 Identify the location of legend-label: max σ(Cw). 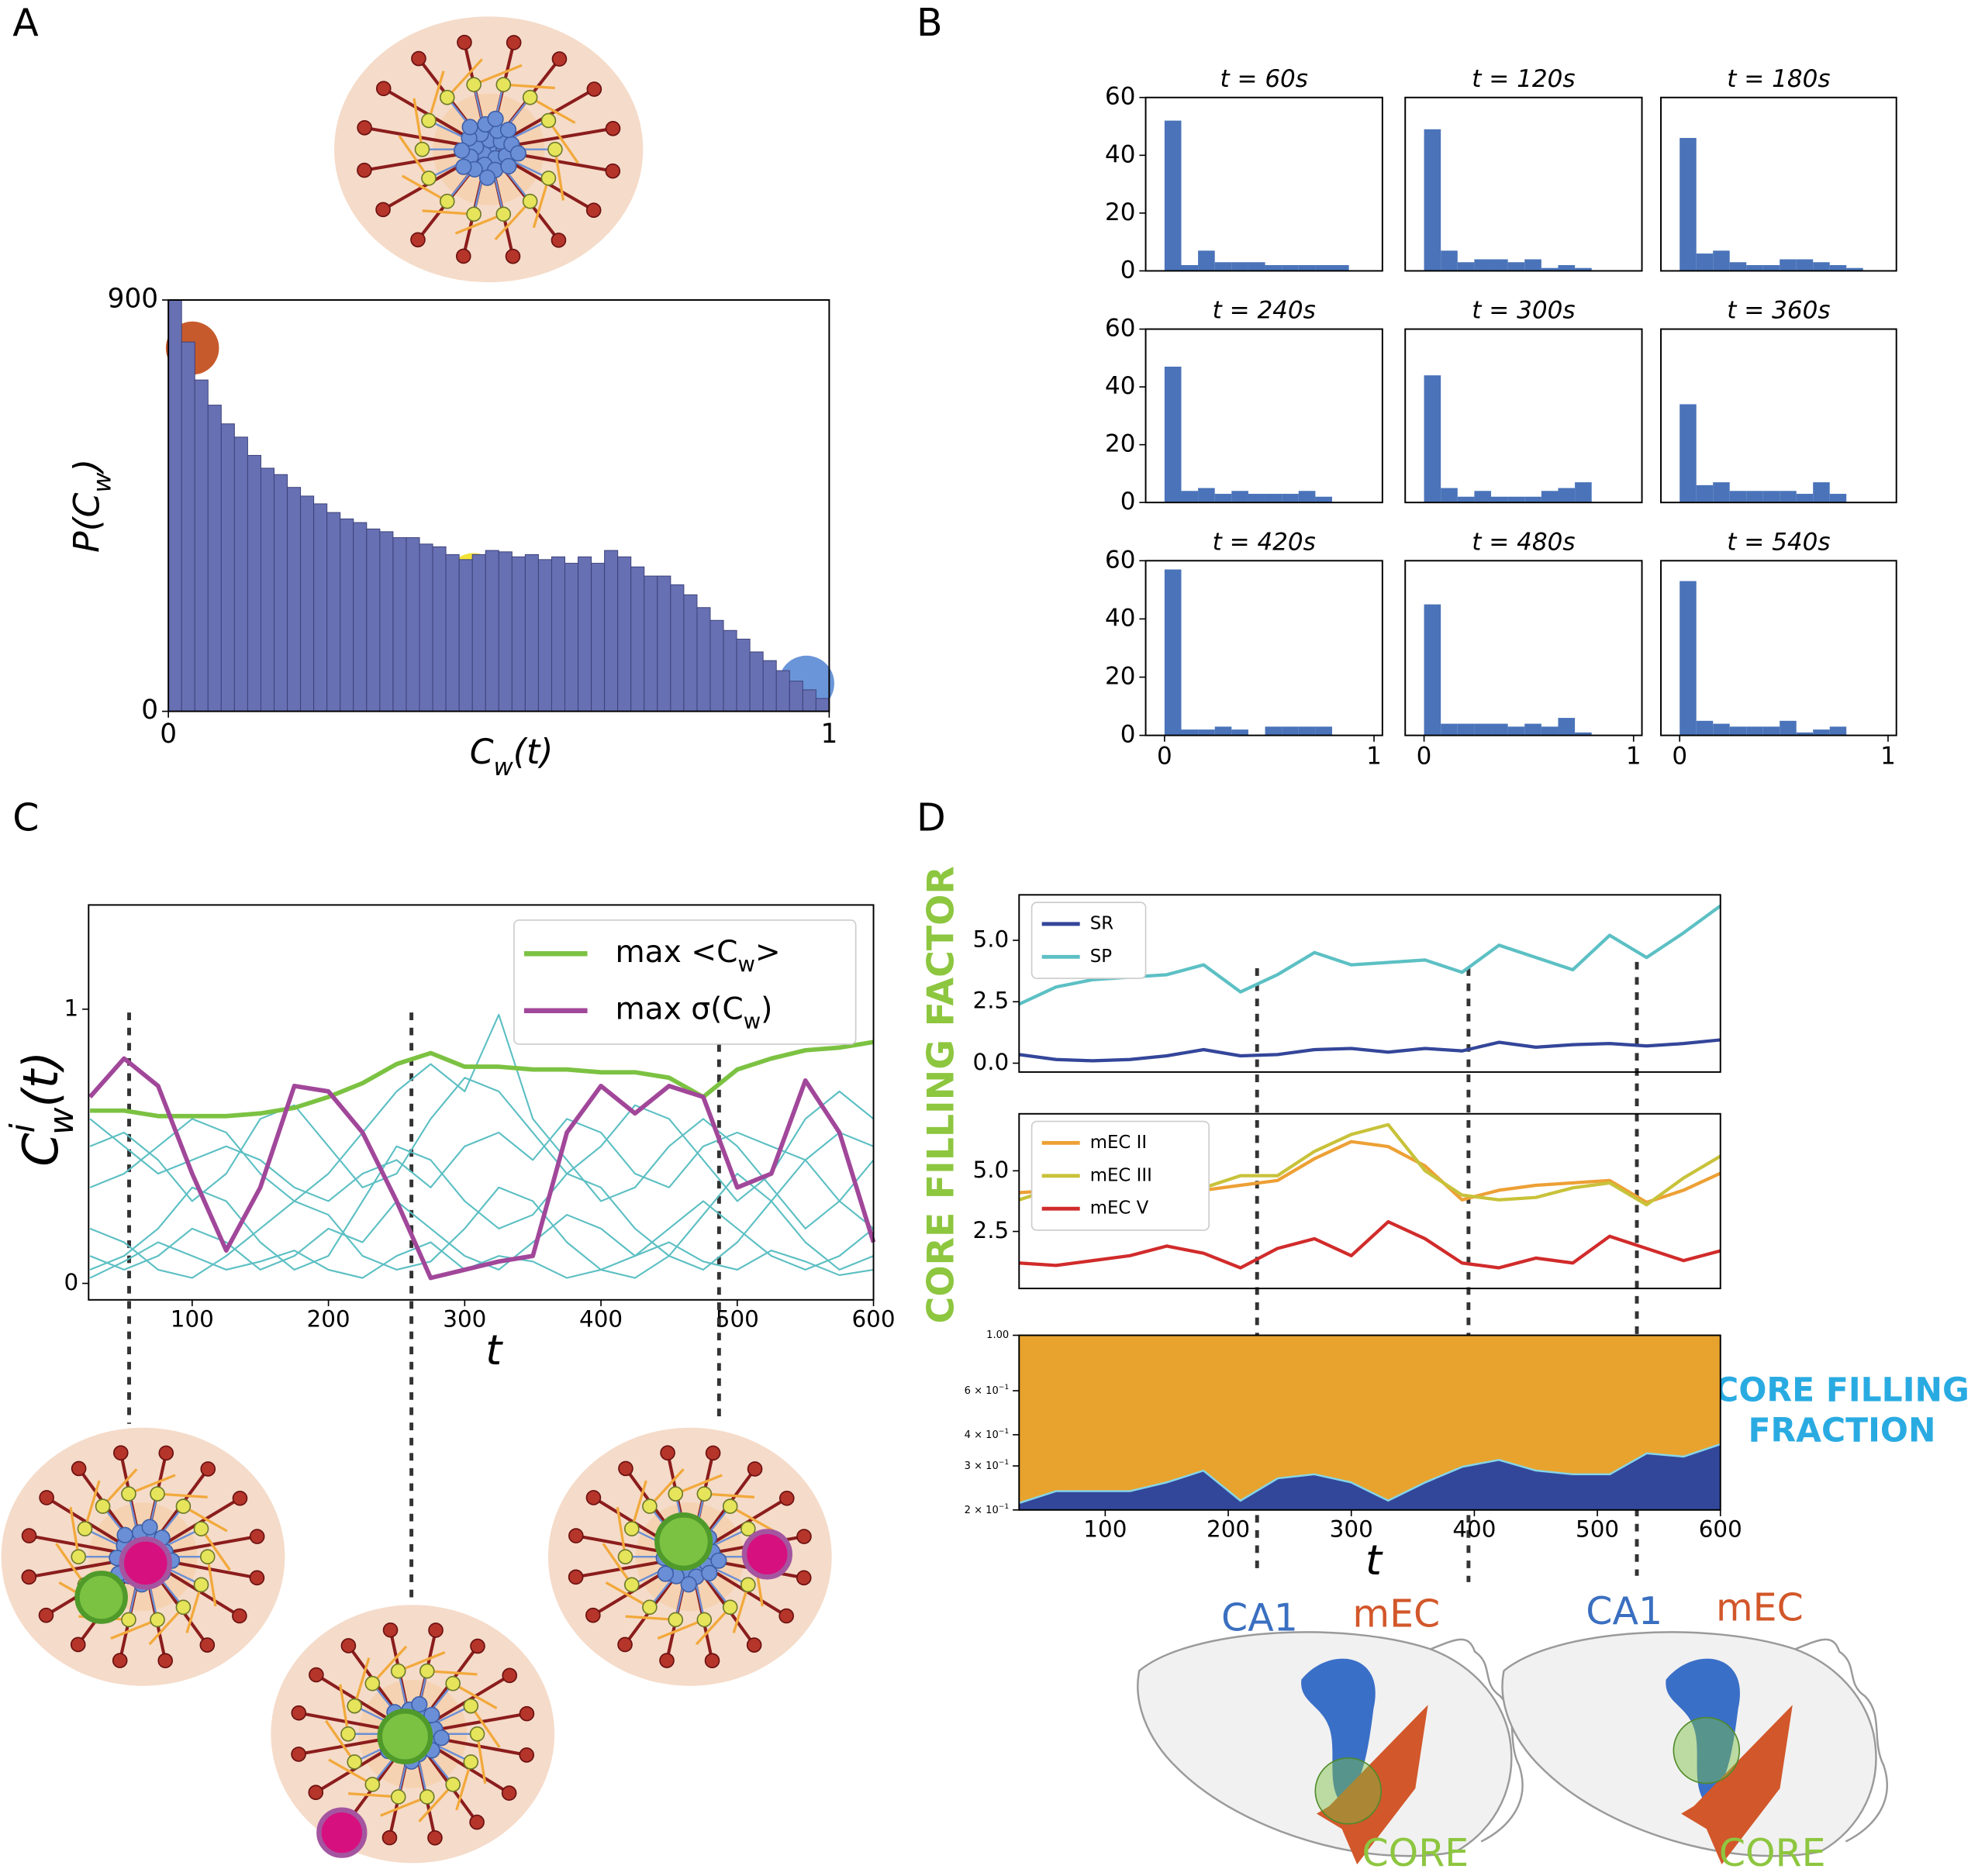
(693, 1013).